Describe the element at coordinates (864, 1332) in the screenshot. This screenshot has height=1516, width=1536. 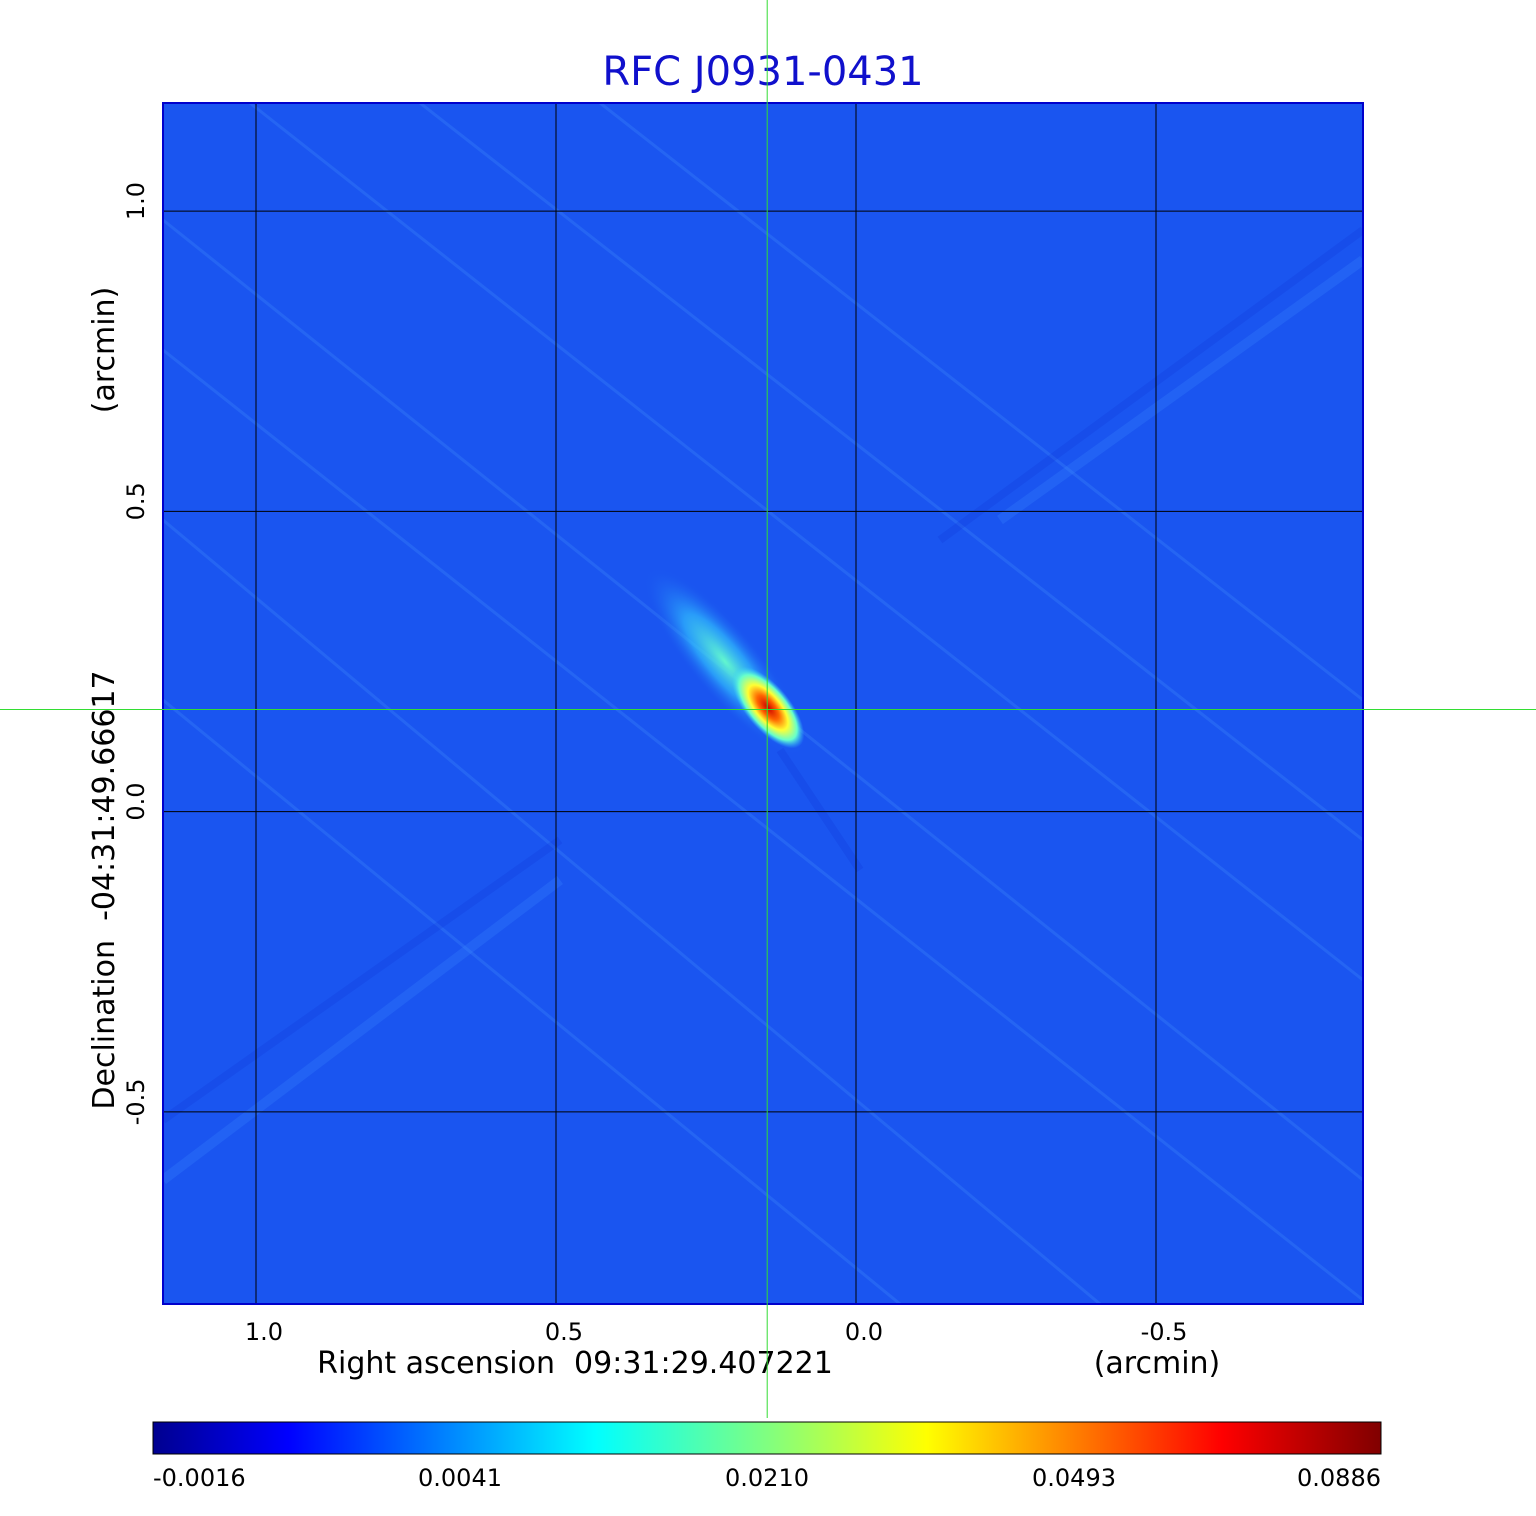
I see `x-tick-label: 0.0` at that location.